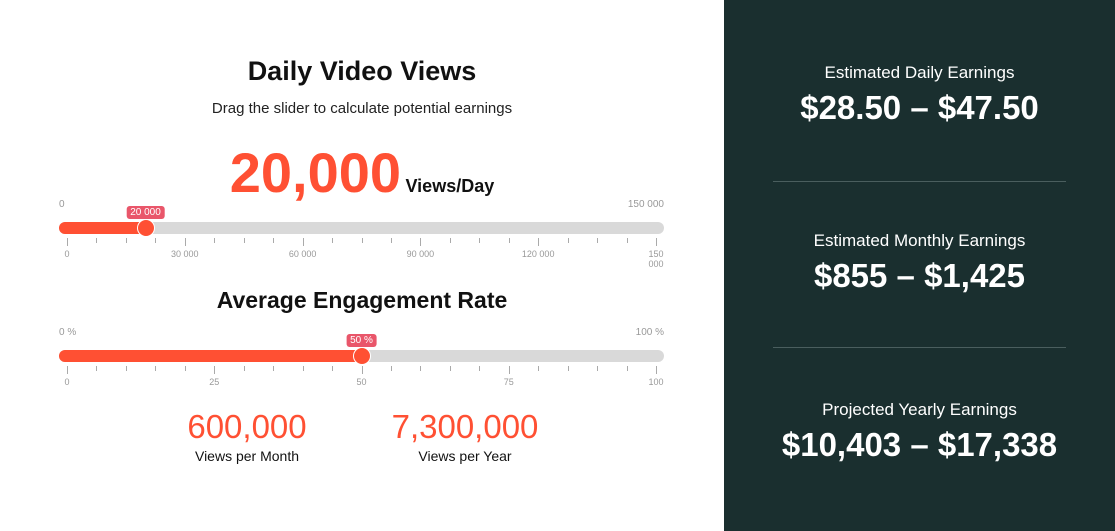 Image resolution: width=1115 pixels, height=531 pixels. I want to click on slider-tooltip: 50 %, so click(361, 342).